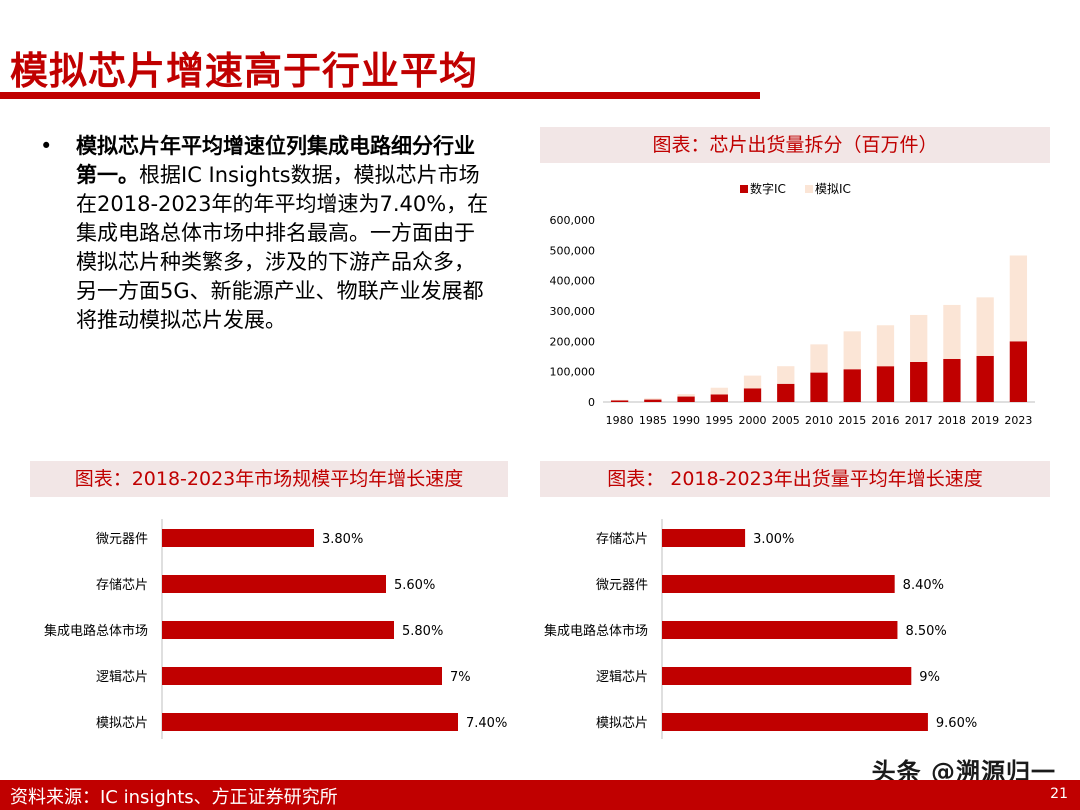  What do you see at coordinates (686, 420) in the screenshot?
I see `x-tick-label: 1990` at bounding box center [686, 420].